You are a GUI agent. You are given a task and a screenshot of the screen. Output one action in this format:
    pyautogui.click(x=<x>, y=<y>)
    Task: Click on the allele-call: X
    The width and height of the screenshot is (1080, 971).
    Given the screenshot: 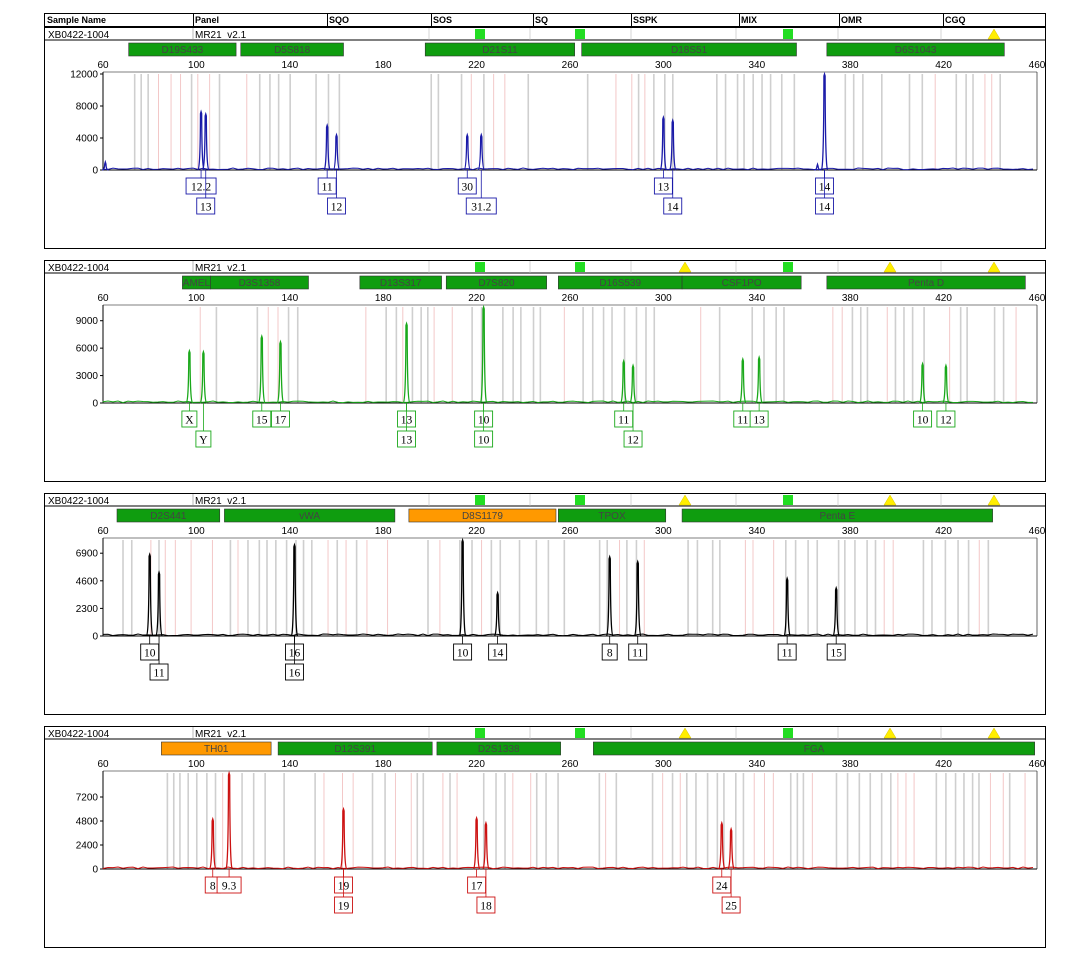 What is the action you would take?
    pyautogui.click(x=189, y=419)
    